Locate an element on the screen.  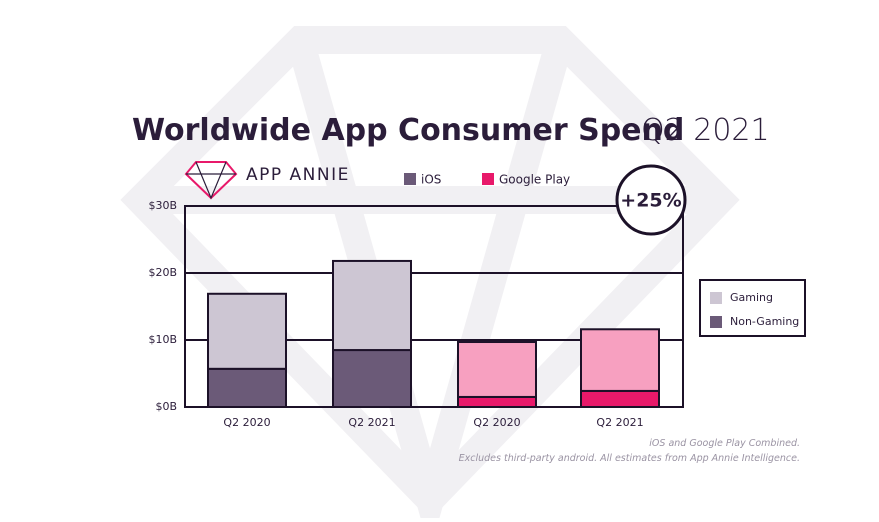
footnote: iOS and Google Play Combined. is located at coordinates (724, 443).